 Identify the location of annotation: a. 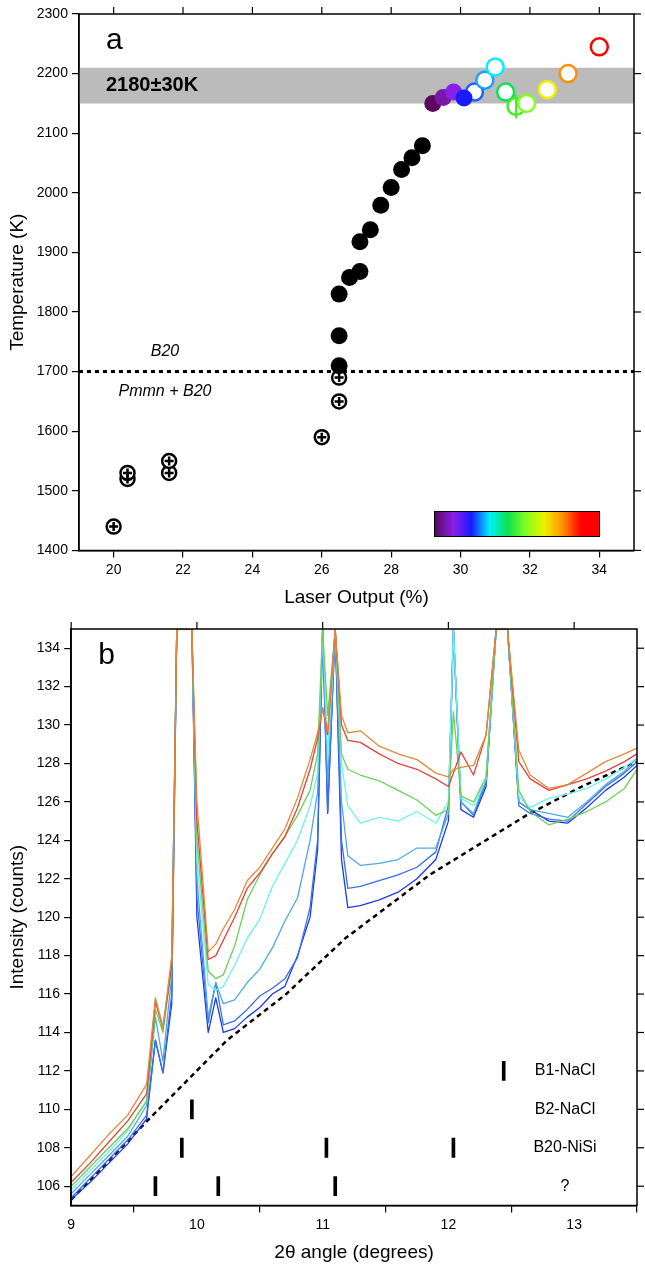
(114, 39).